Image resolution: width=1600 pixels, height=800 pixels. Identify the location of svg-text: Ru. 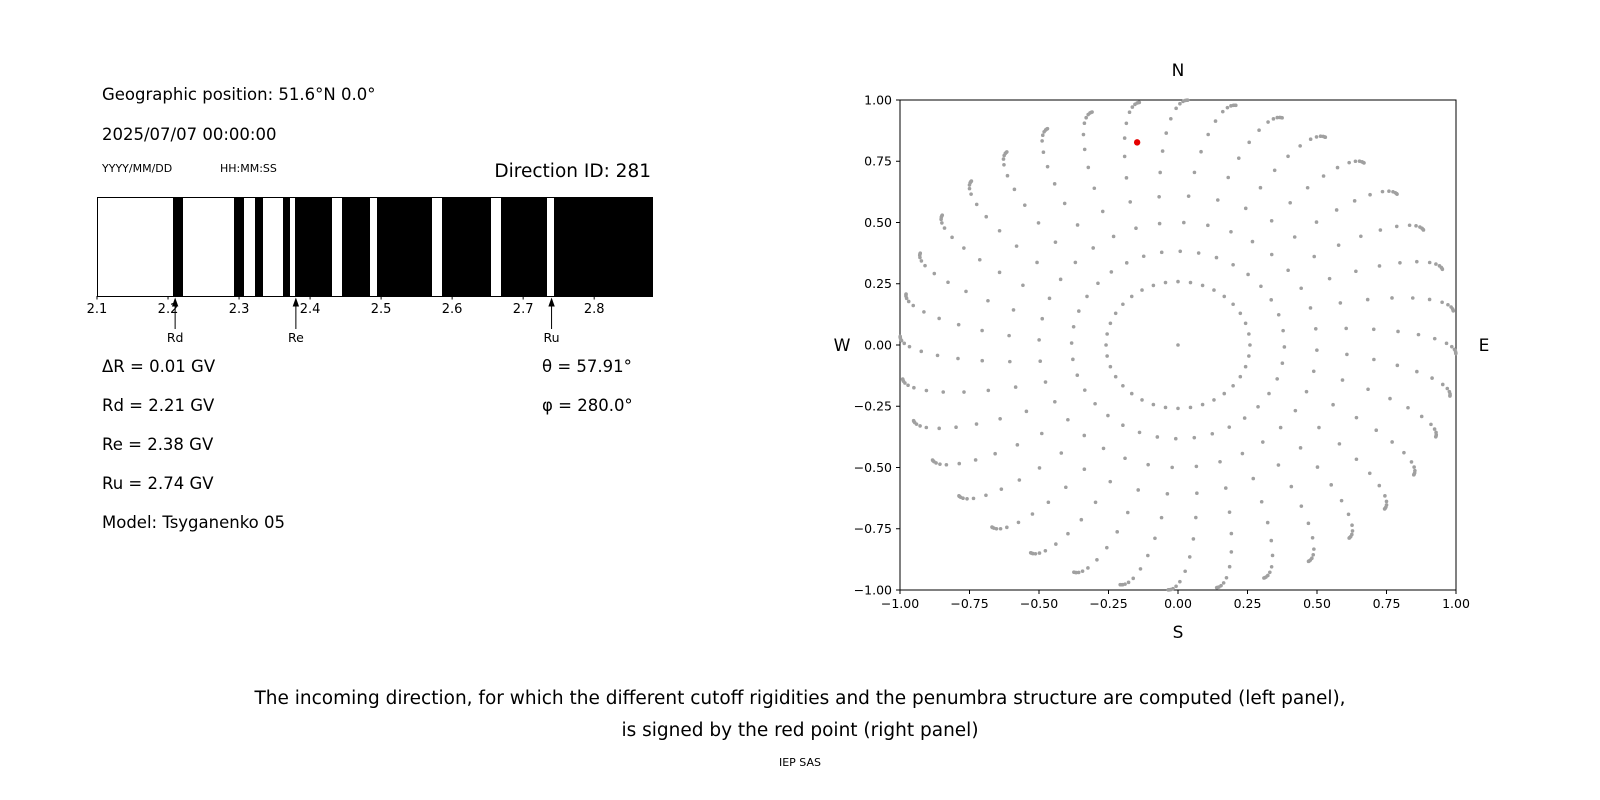
(552, 337).